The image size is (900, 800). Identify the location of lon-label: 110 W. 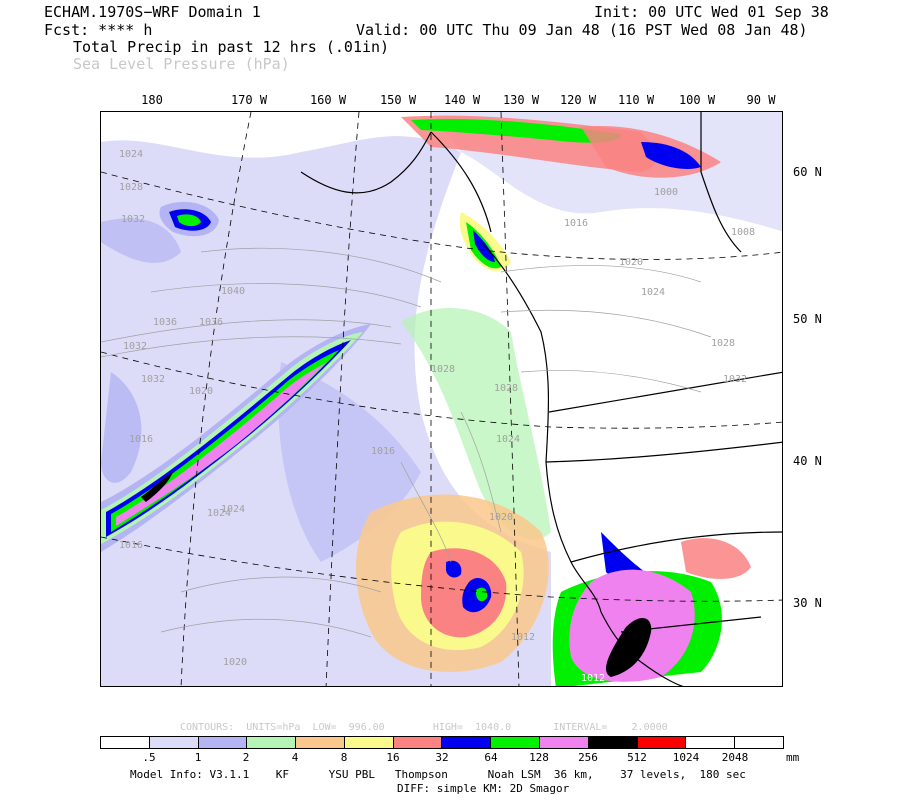
(636, 100).